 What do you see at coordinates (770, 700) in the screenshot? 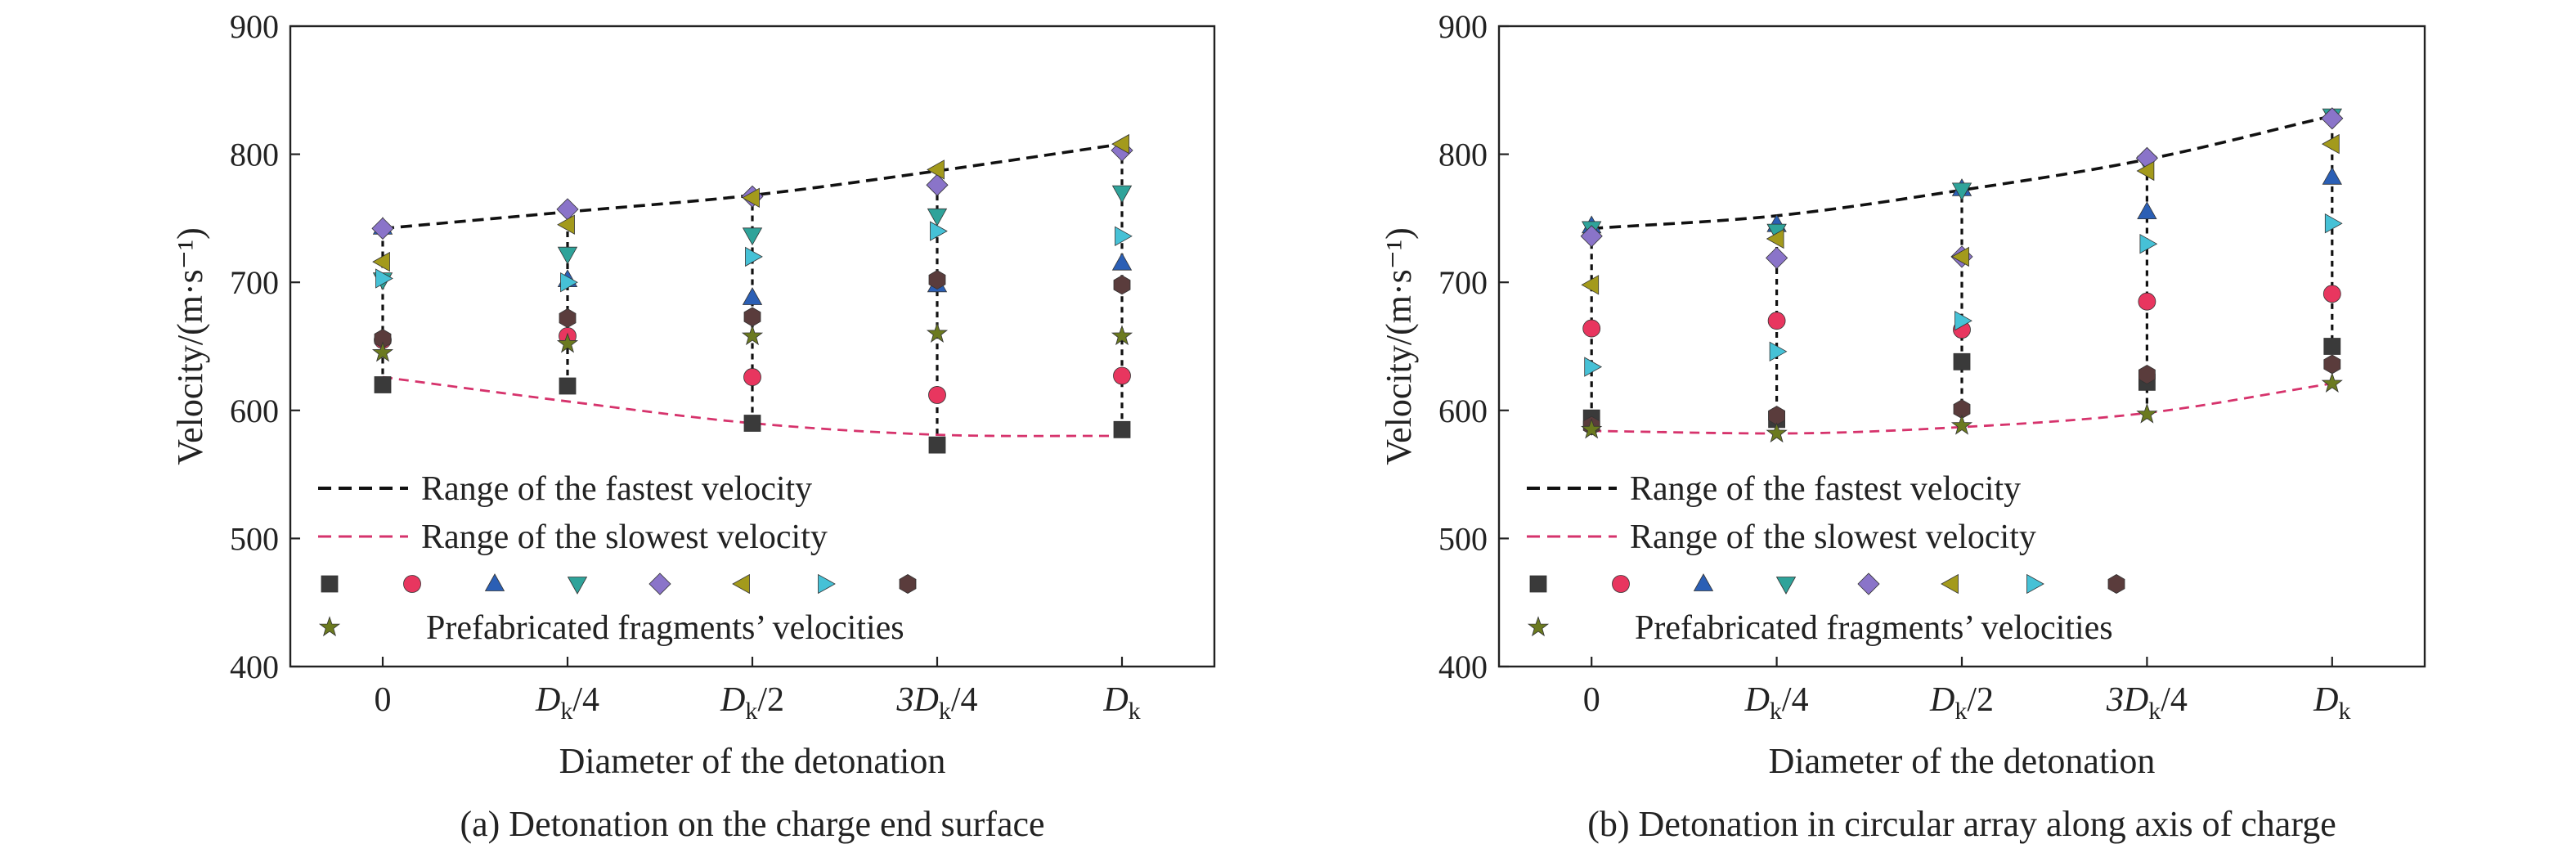
I see `x-tick-label-suffix: /2` at bounding box center [770, 700].